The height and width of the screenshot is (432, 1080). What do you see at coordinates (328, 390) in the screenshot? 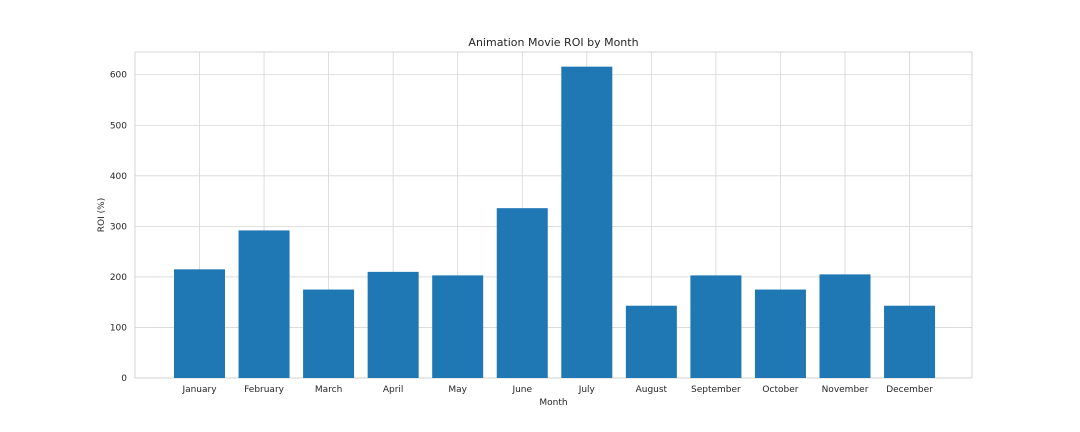
I see `x-tick-label-march: March` at bounding box center [328, 390].